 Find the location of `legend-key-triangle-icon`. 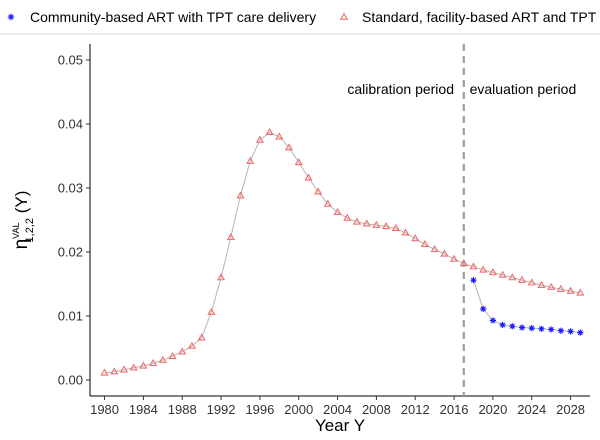

legend-key-triangle-icon is located at coordinates (344, 16).